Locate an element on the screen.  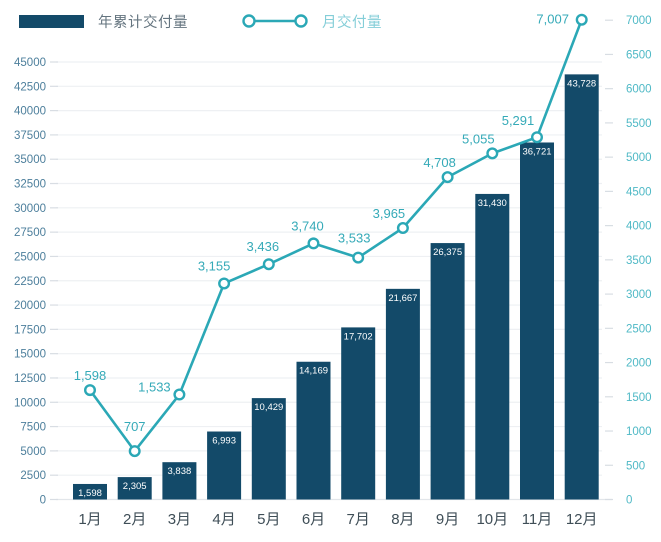
left-axis-tick-label: 0 is located at coordinates (43, 501).